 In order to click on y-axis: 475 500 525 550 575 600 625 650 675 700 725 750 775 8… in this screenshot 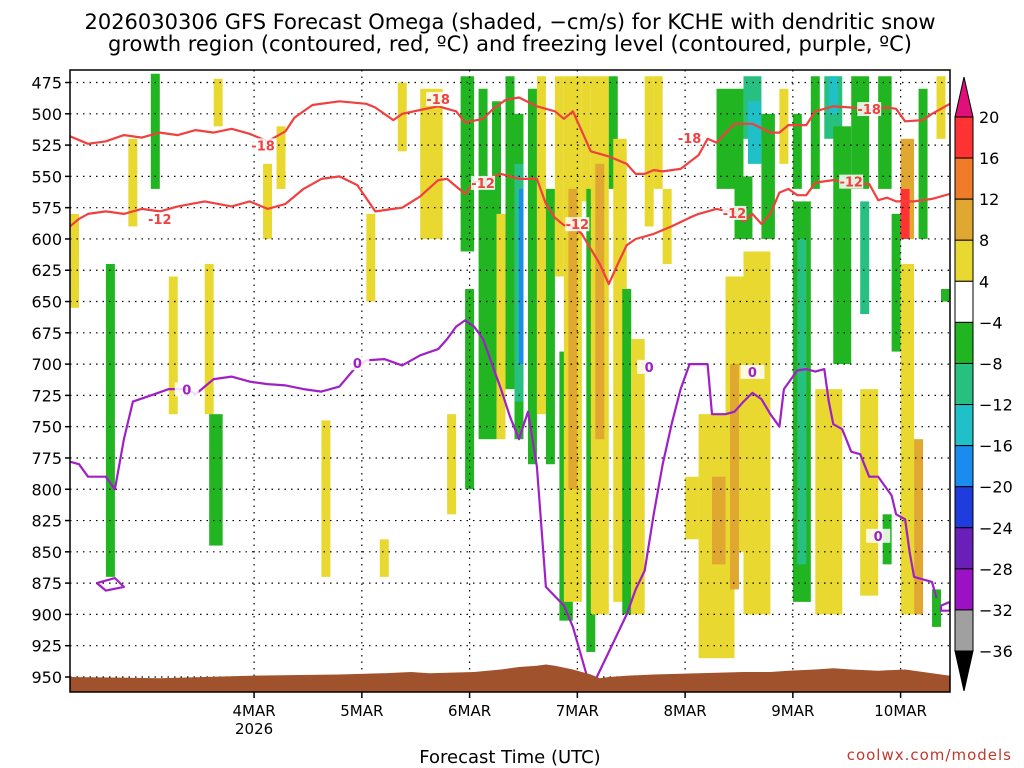, I will do `click(50, 380)`.